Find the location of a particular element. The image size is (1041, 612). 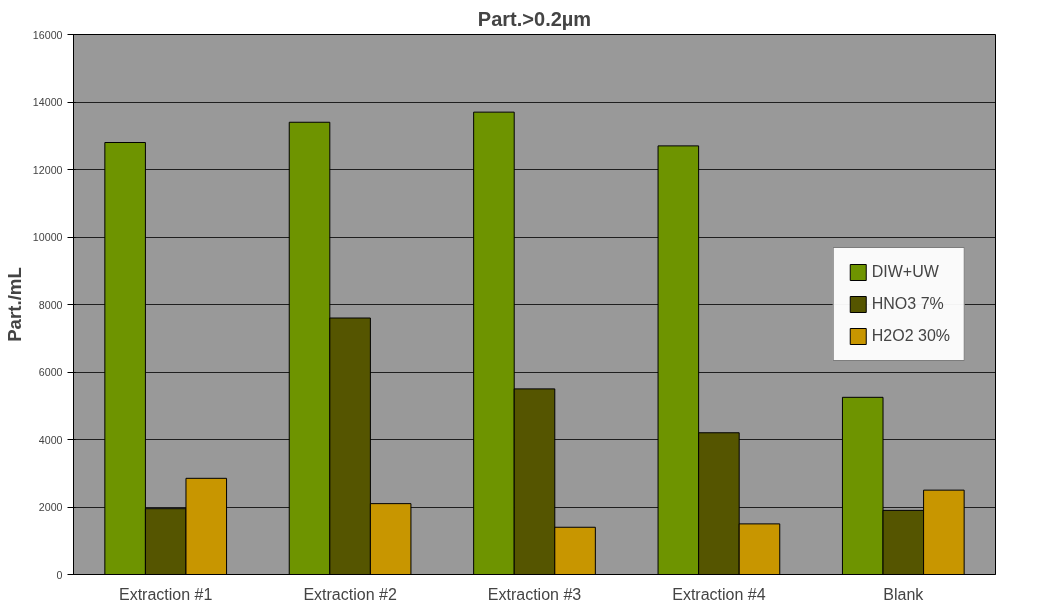

y-tick-label: 14000 is located at coordinates (47, 102).